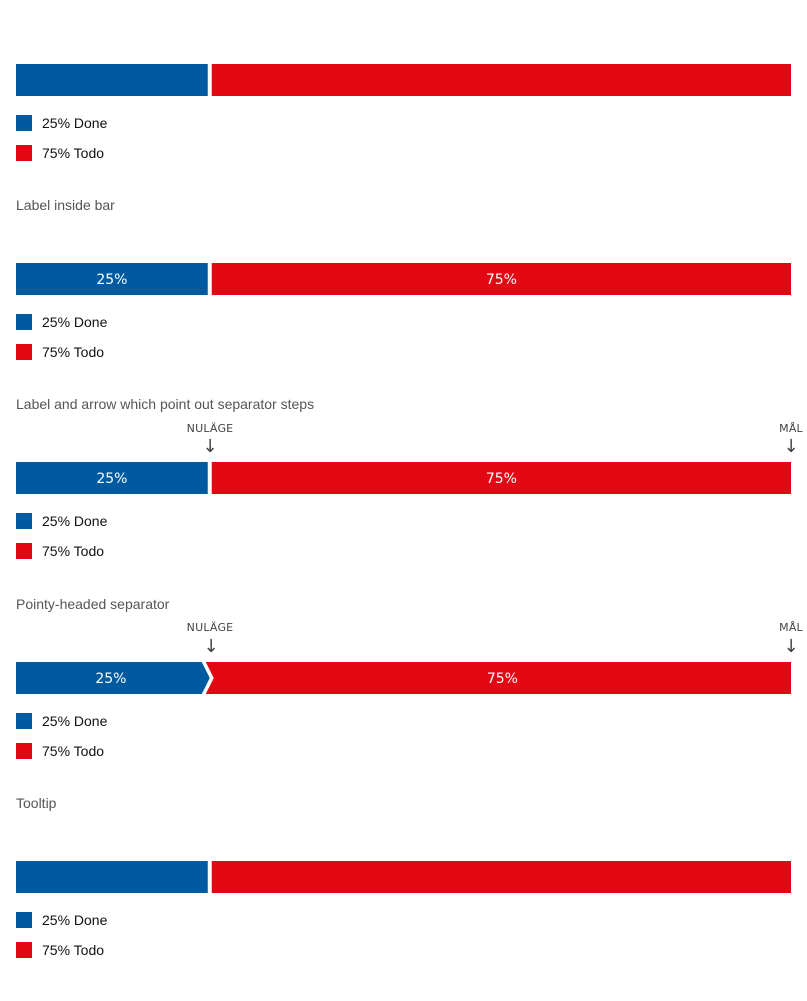 This screenshot has width=807, height=1001. Describe the element at coordinates (36, 803) in the screenshot. I see `caption-tooltip: Tooltip` at that location.